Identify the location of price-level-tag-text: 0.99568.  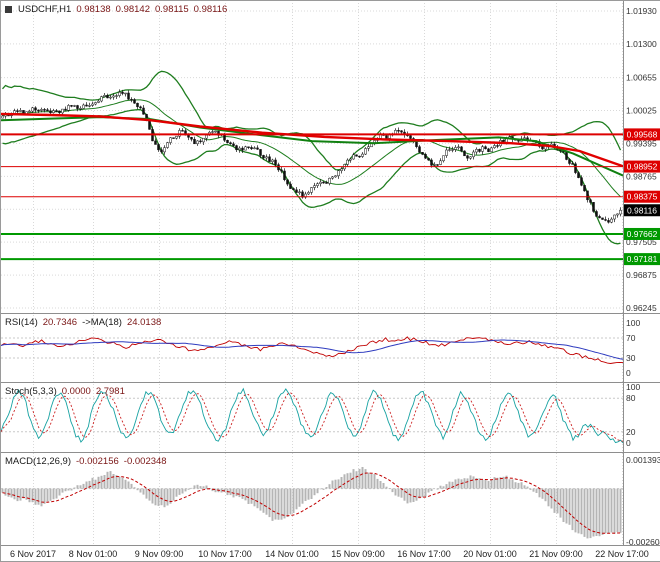
(642, 134).